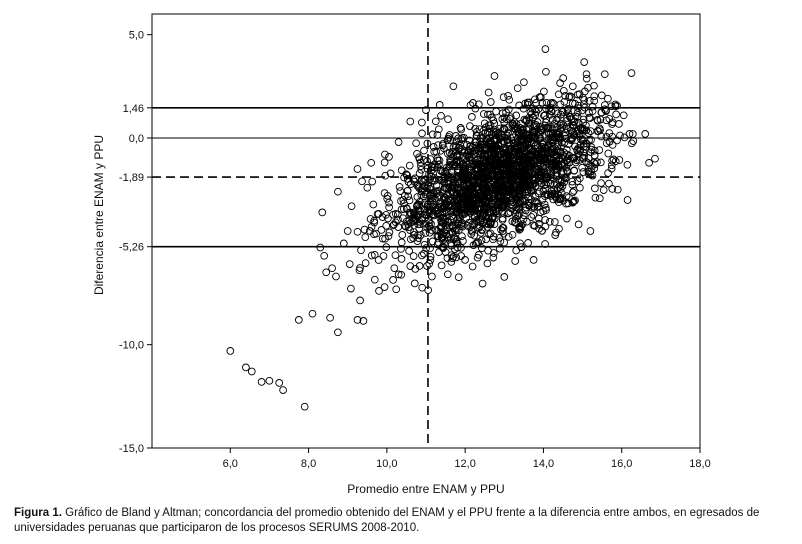  What do you see at coordinates (308, 464) in the screenshot?
I see `x-tick-label: 8,0` at bounding box center [308, 464].